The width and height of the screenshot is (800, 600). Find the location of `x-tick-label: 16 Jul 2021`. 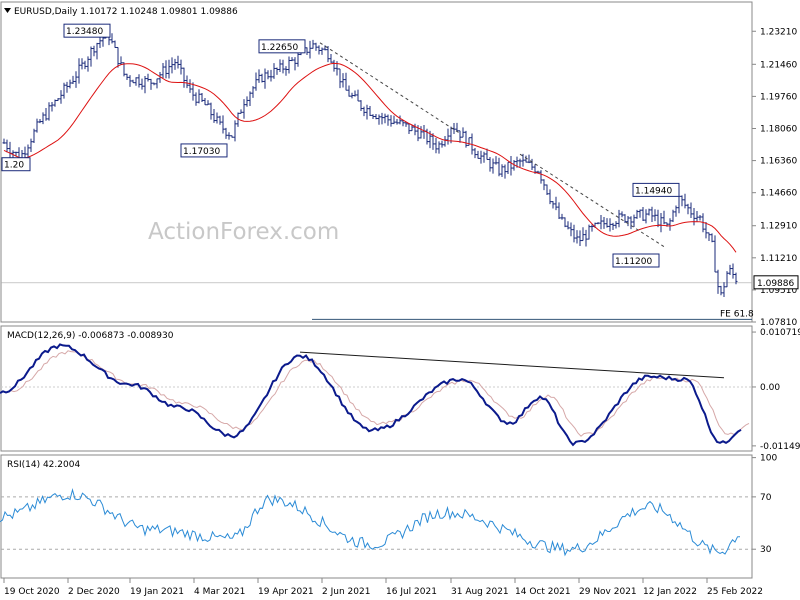

x-tick-label: 16 Jul 2021 is located at coordinates (411, 592).